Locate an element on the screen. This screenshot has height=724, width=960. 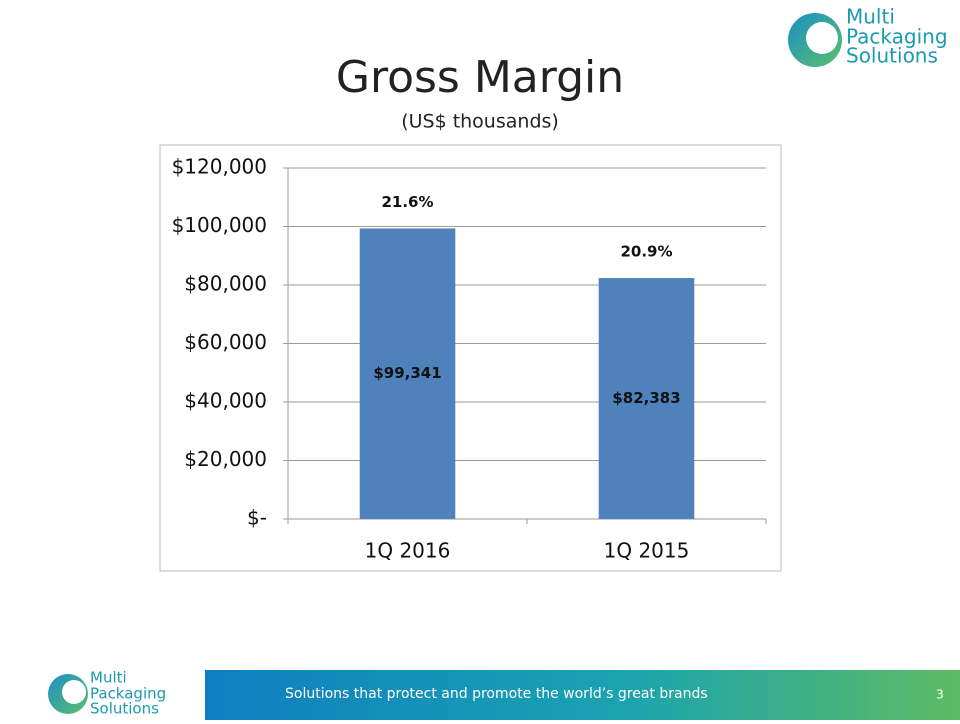
page-number: 3 is located at coordinates (940, 695).